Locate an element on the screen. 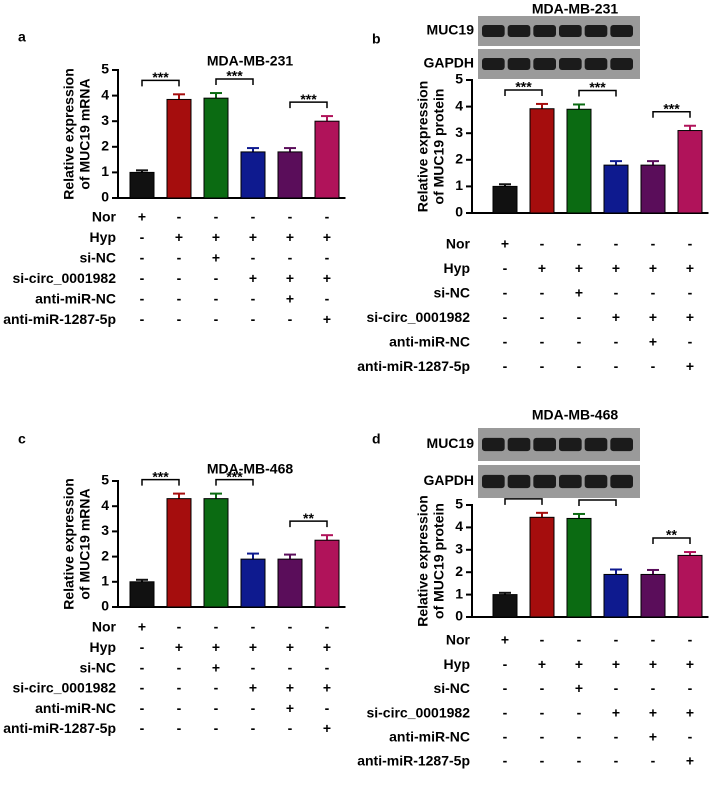 This screenshot has height=809, width=709. y-tick-label: 2 is located at coordinates (105, 146).